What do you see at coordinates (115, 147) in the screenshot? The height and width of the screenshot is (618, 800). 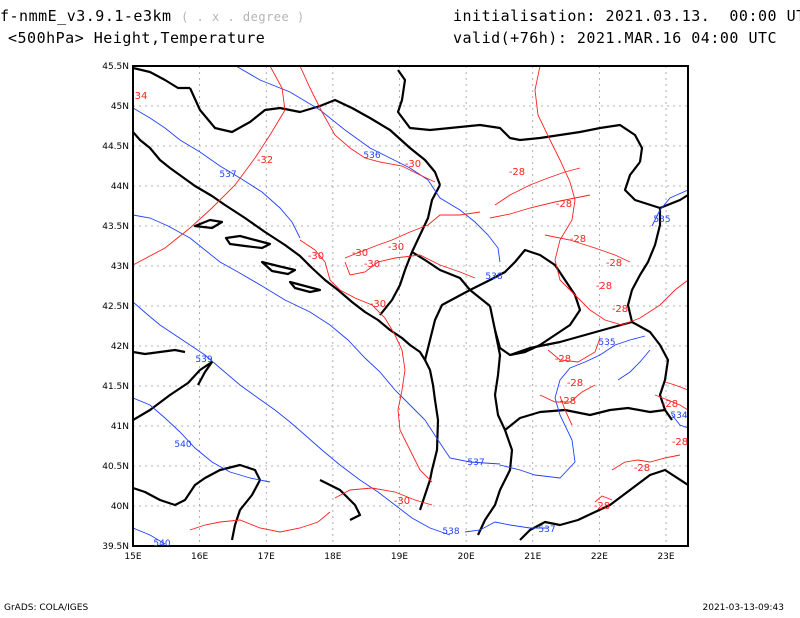 I see `lat-tick-label: 44.5N` at bounding box center [115, 147].